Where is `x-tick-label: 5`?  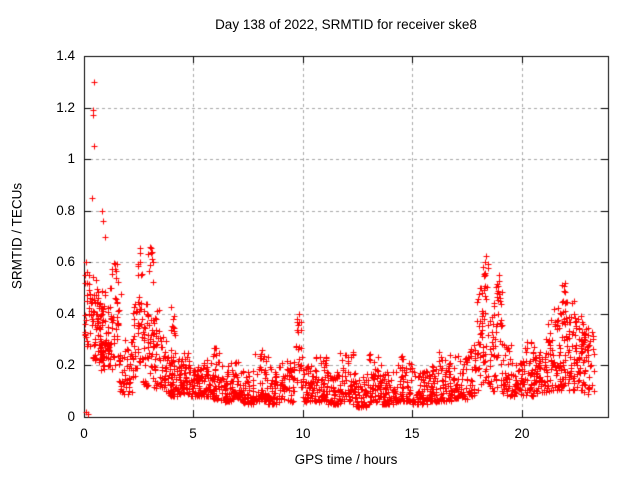
x-tick-label: 5 is located at coordinates (193, 433).